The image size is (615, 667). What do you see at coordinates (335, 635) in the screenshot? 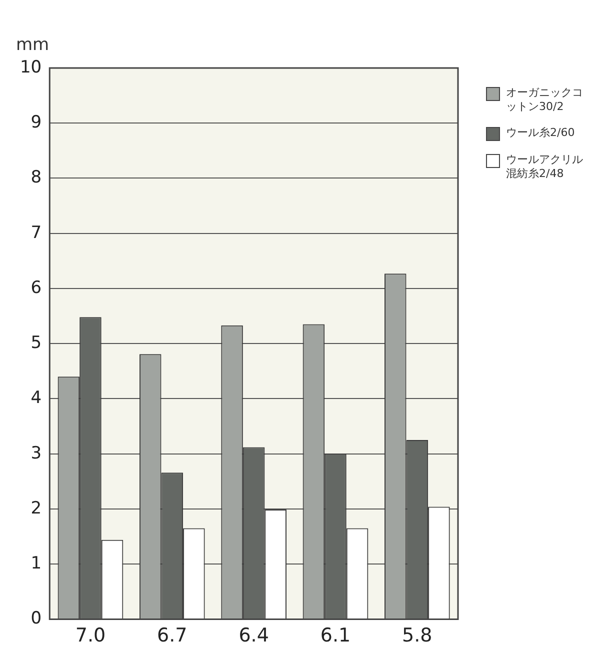
I see `x-tick-label: 6.1` at bounding box center [335, 635].